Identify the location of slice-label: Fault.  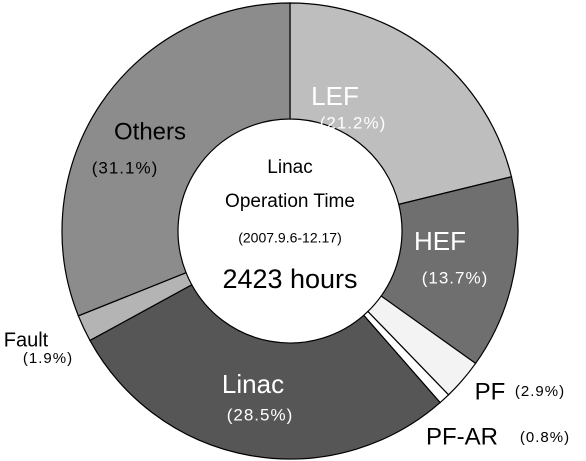
(26, 340).